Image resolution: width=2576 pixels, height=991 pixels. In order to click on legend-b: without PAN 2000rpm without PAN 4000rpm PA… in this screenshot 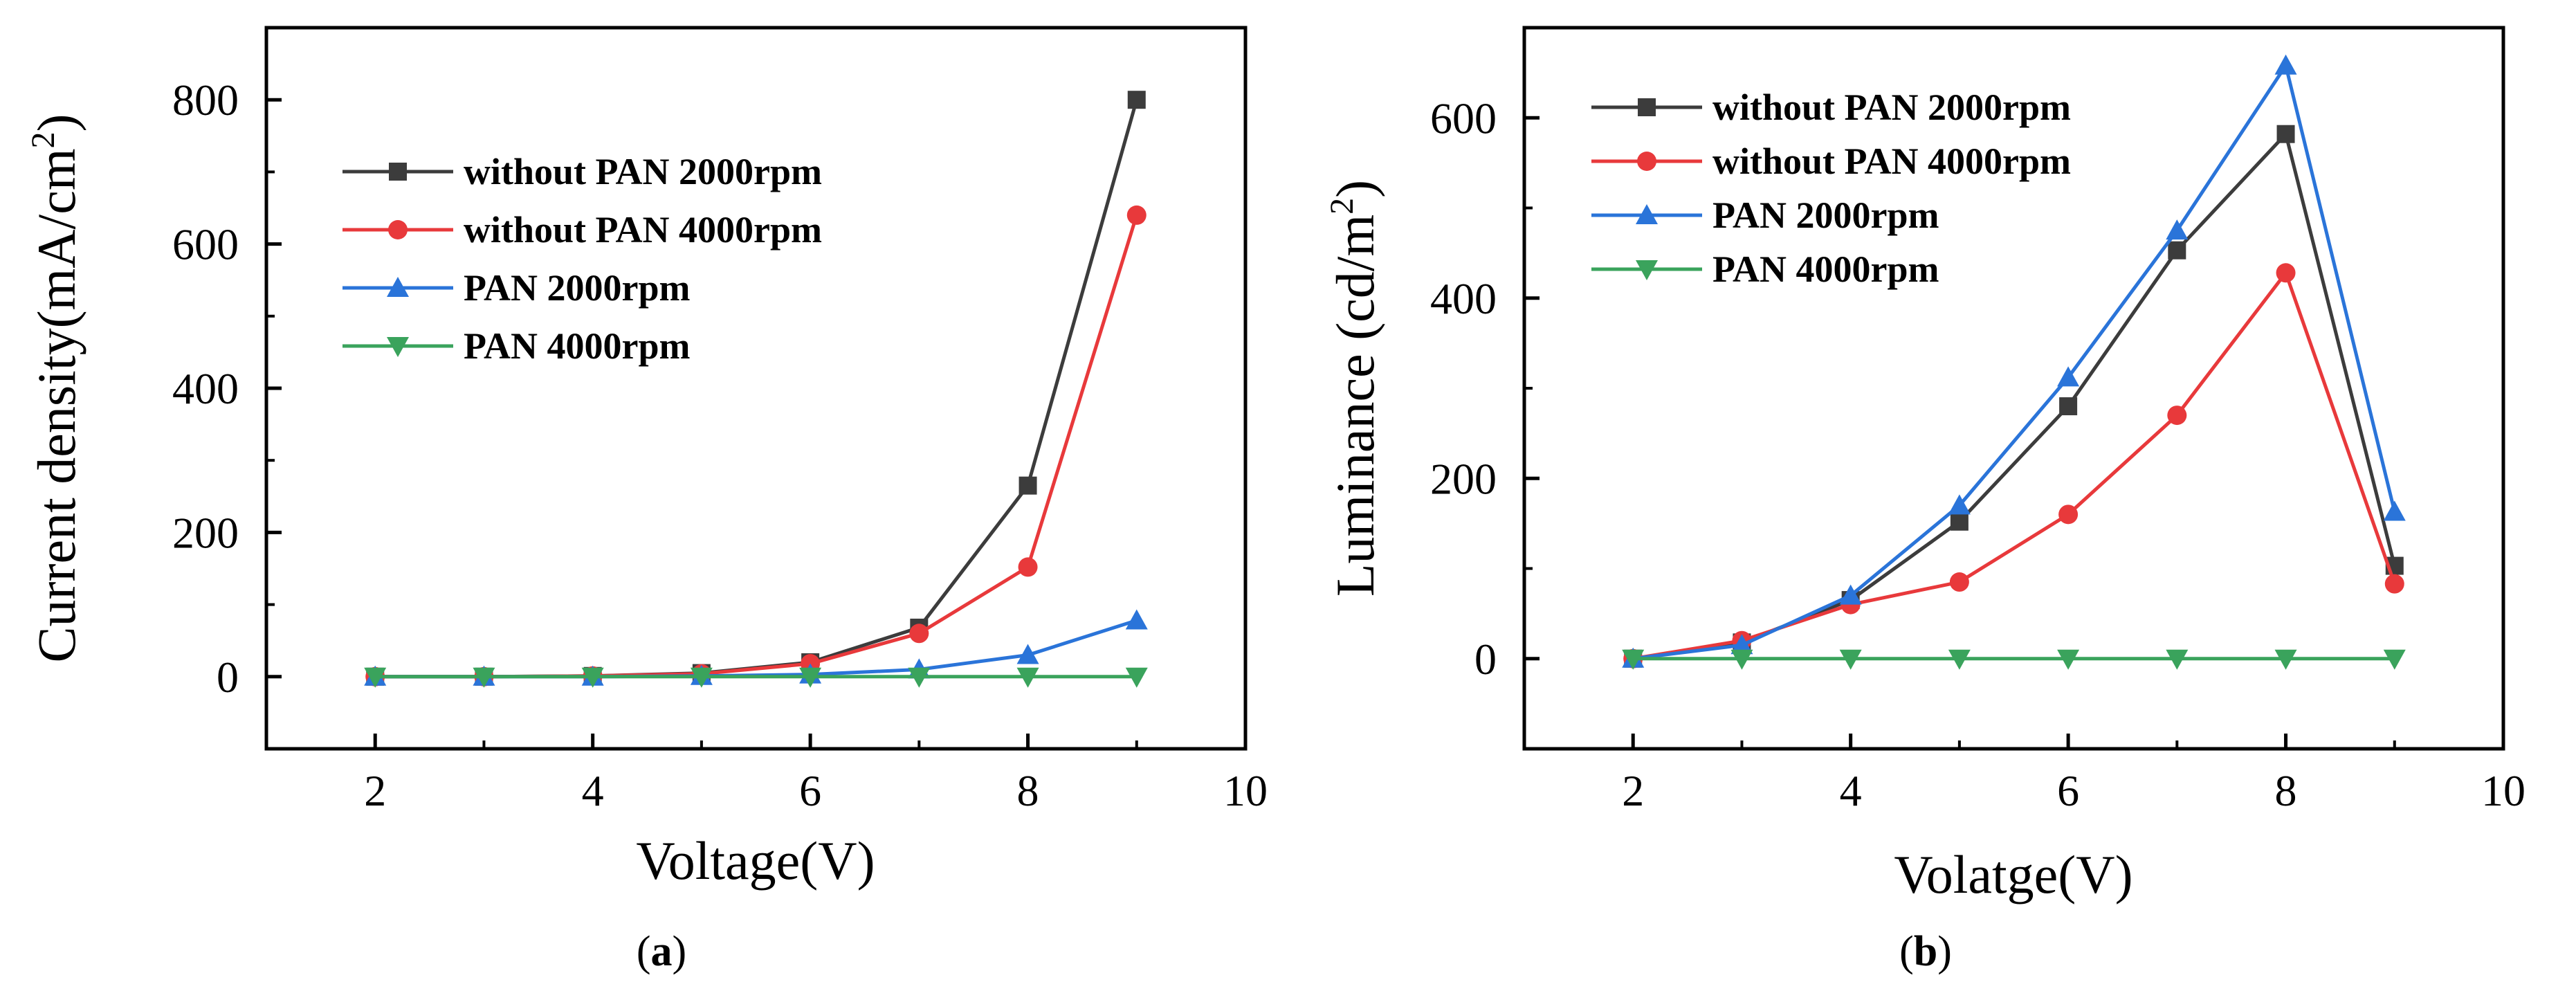, I will do `click(1831, 188)`.